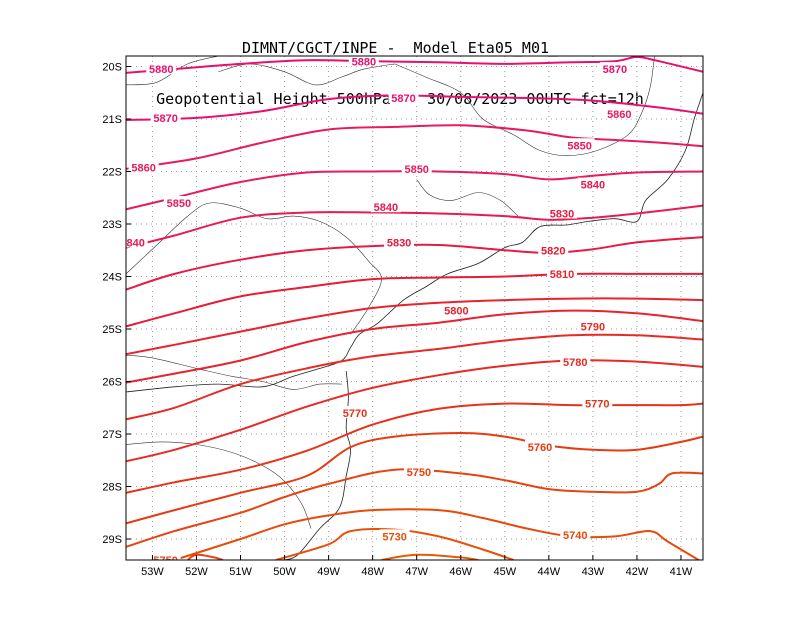 The image size is (800, 618). What do you see at coordinates (637, 572) in the screenshot?
I see `lon-tick-label: 42W` at bounding box center [637, 572].